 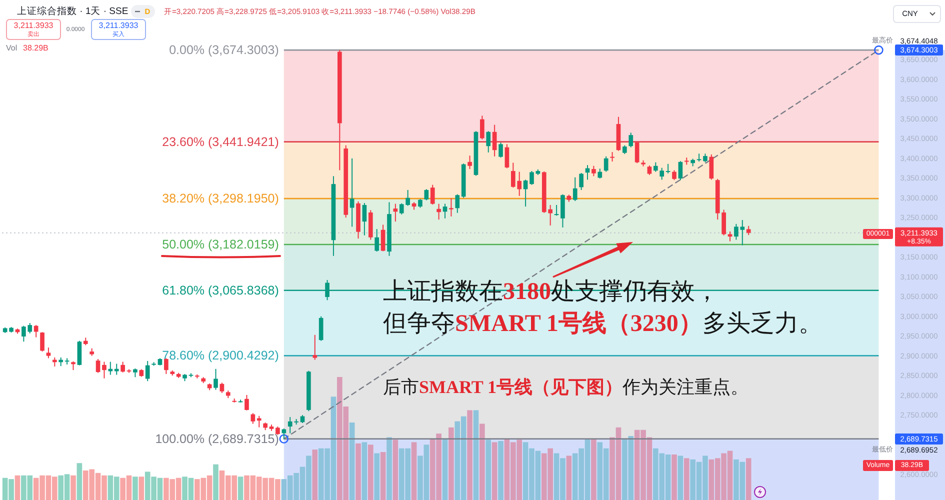 I want to click on annotation: 多头乏力。, so click(x=762, y=323).